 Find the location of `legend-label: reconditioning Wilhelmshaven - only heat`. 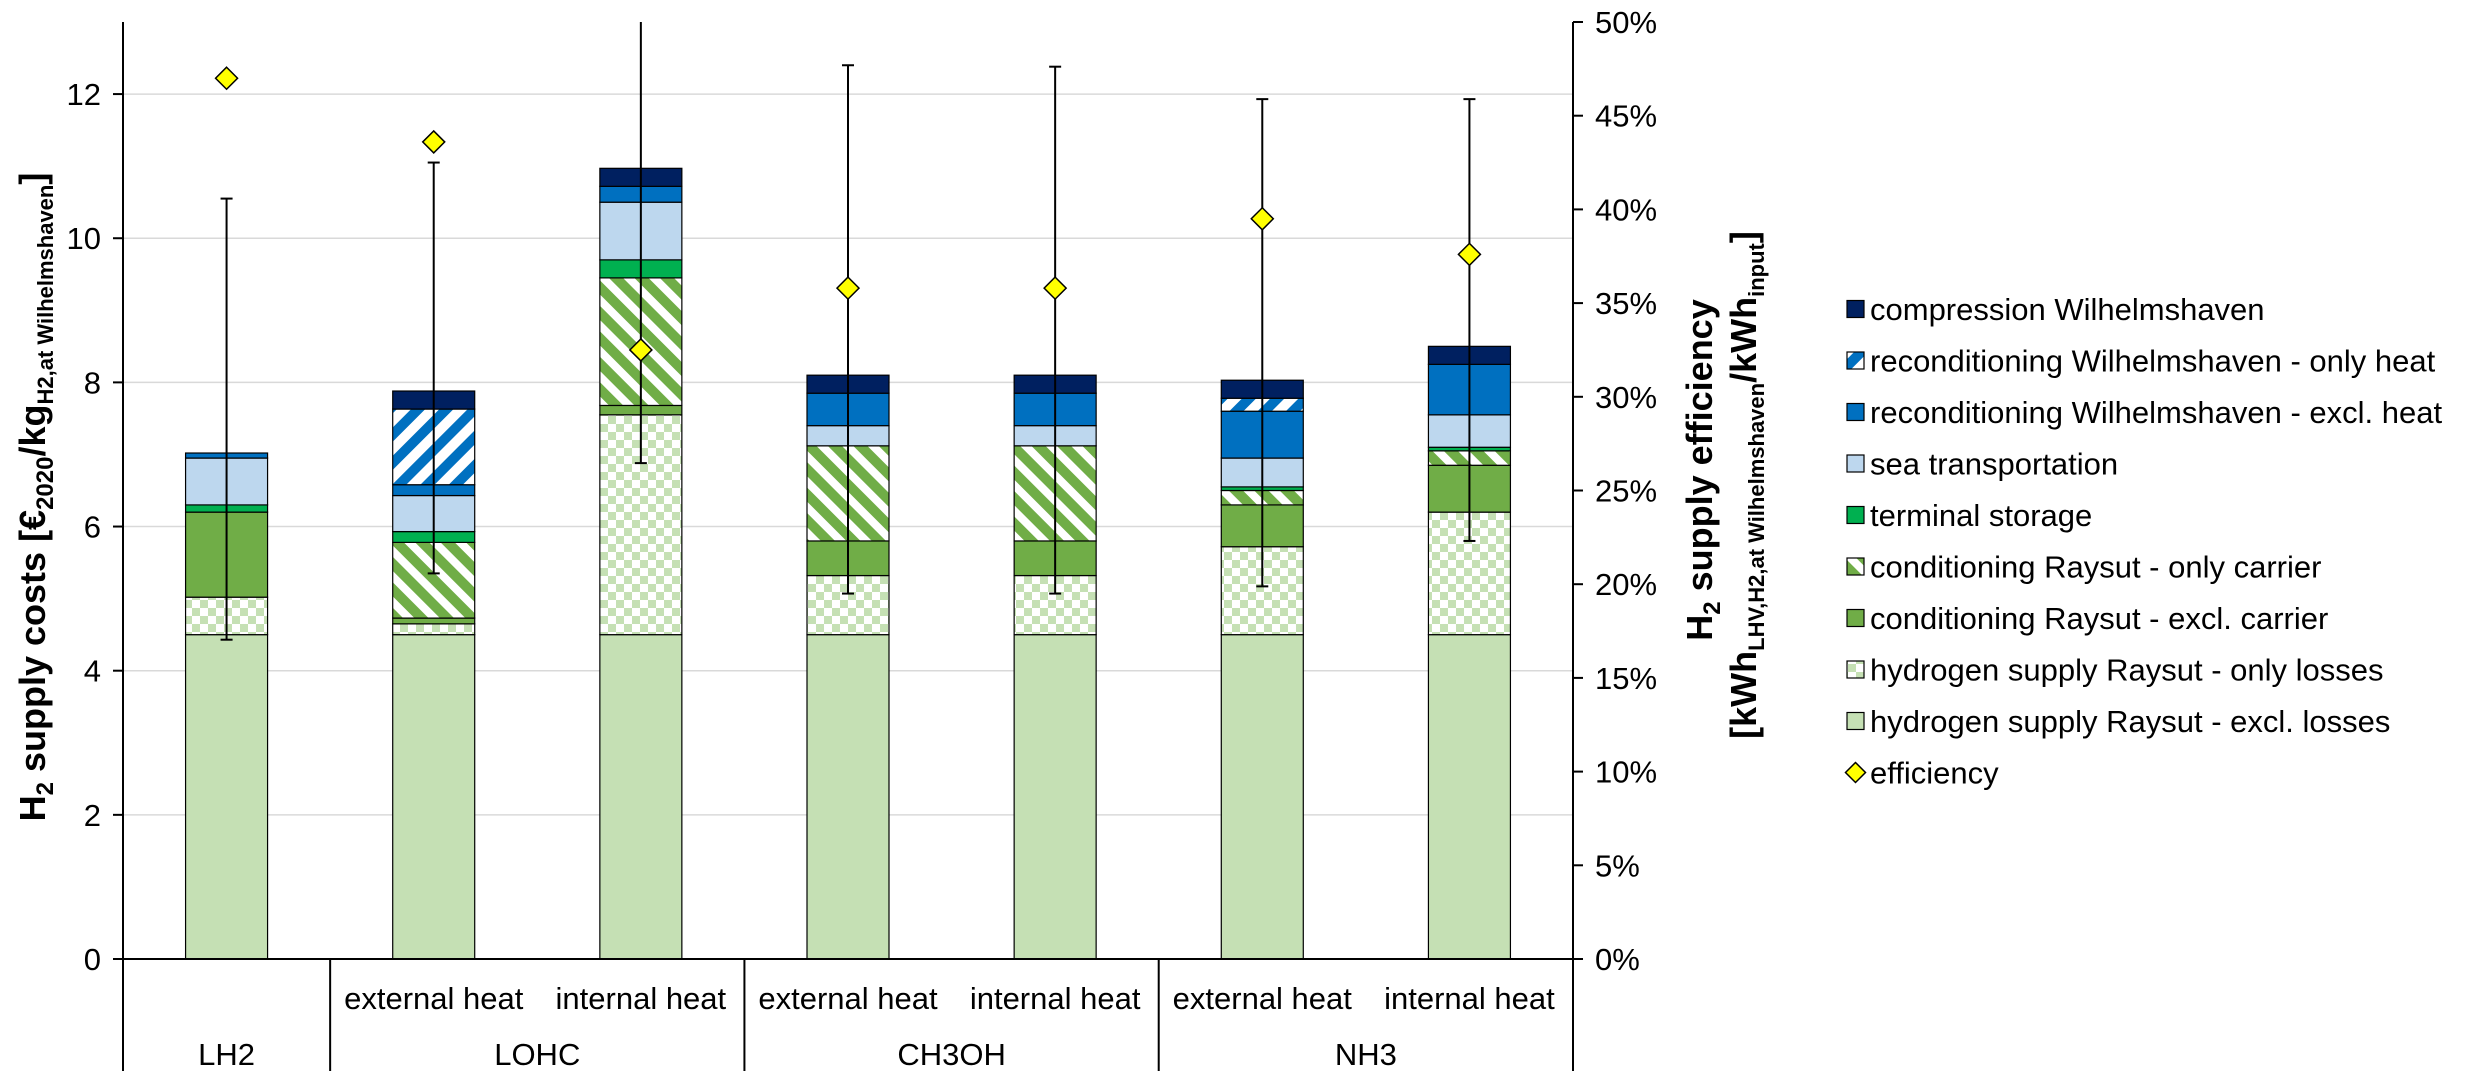

legend-label: reconditioning Wilhelmshaven - only heat is located at coordinates (2153, 361).